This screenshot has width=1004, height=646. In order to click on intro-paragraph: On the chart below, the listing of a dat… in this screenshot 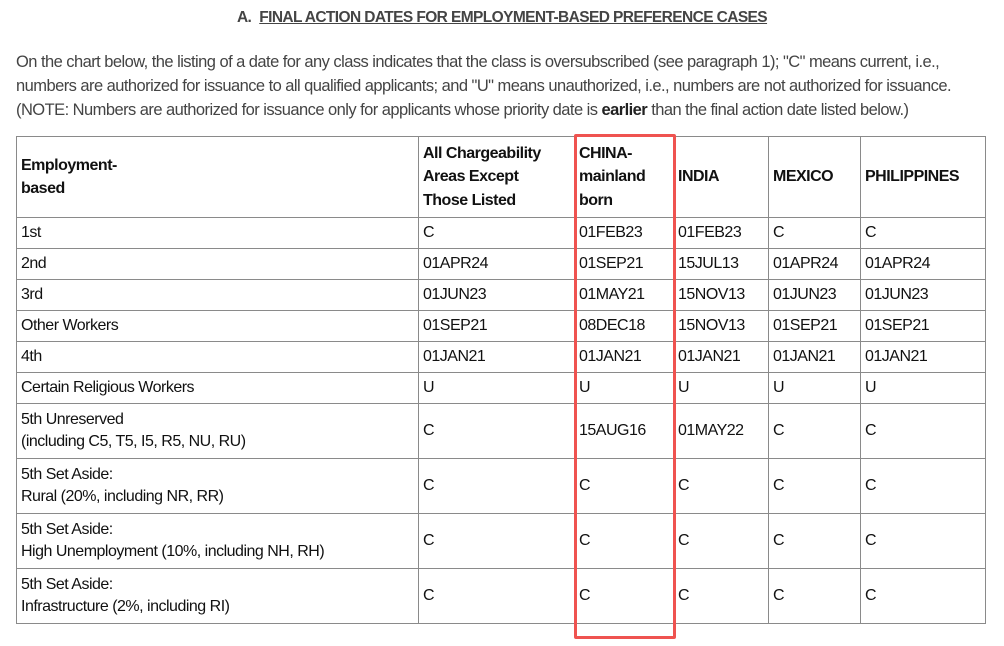, I will do `click(506, 86)`.